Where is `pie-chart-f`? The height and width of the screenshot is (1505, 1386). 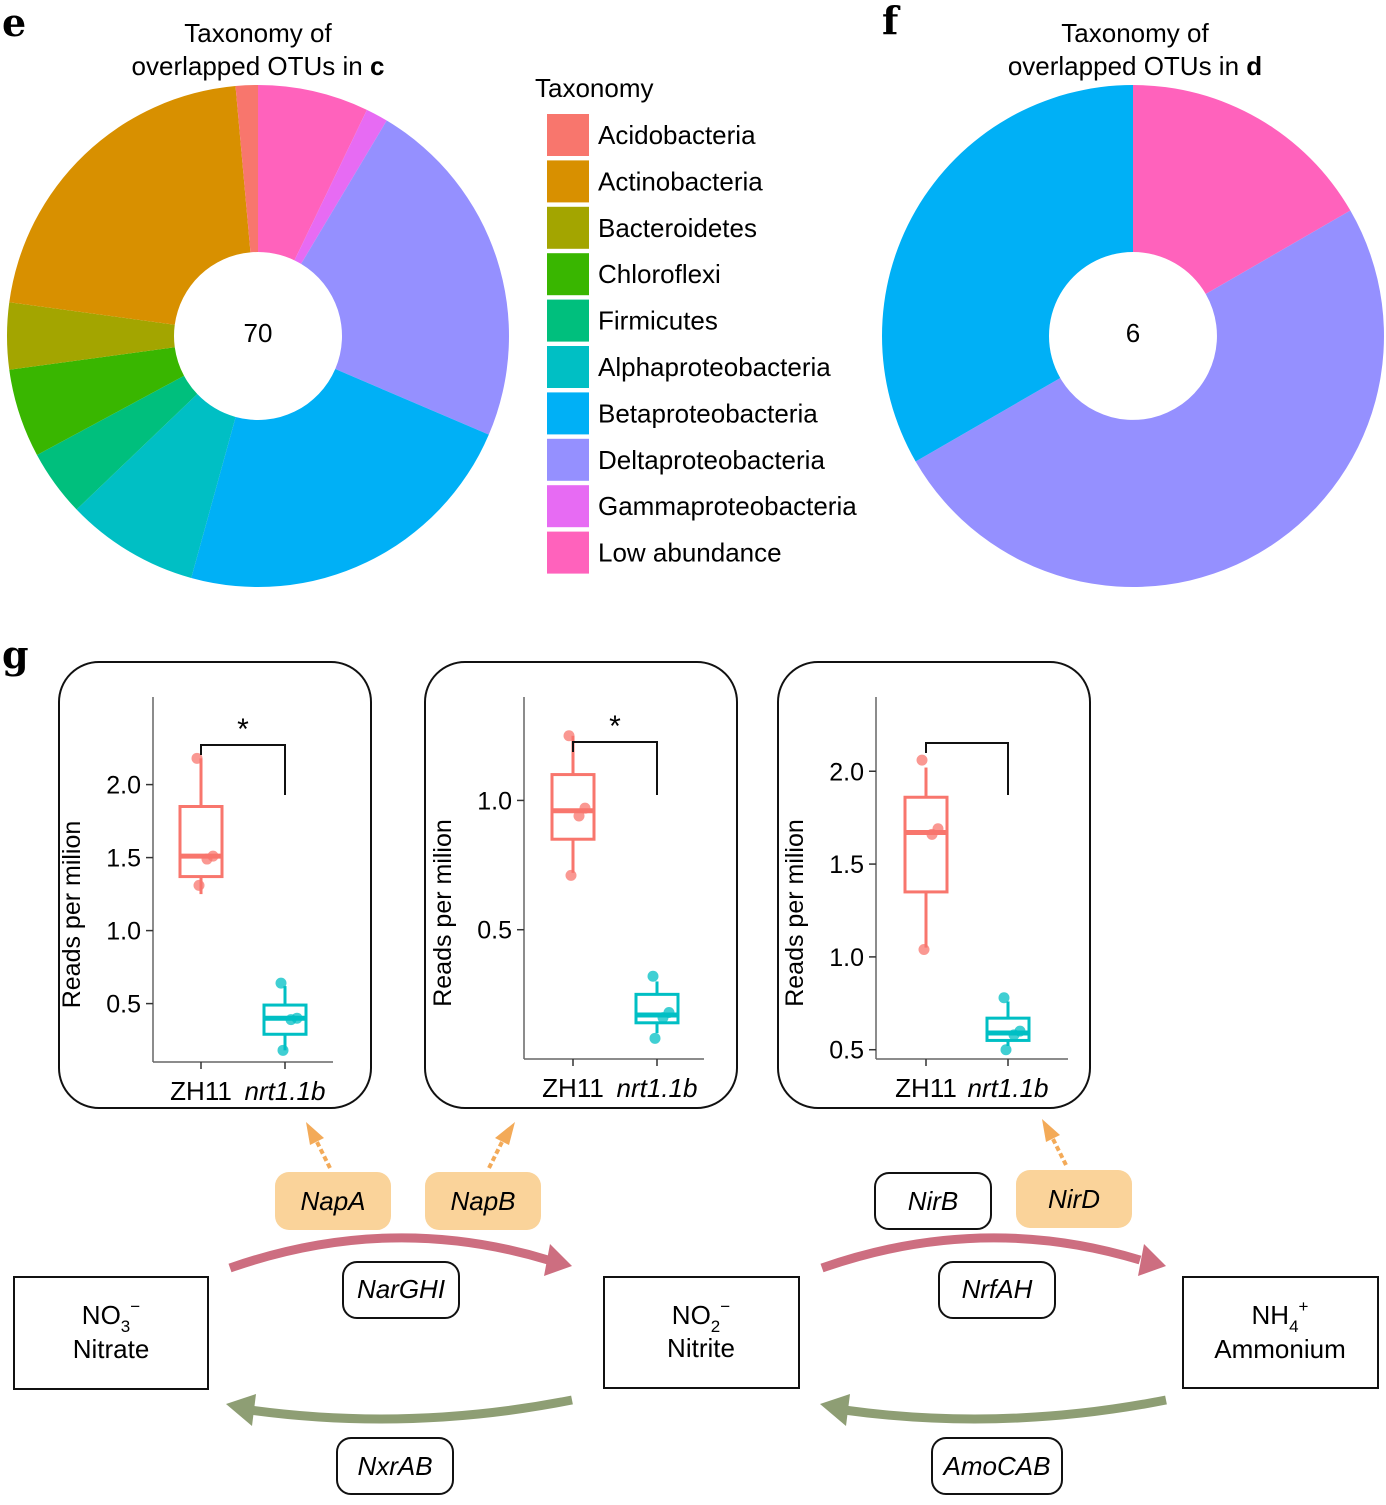 pie-chart-f is located at coordinates (1133, 336).